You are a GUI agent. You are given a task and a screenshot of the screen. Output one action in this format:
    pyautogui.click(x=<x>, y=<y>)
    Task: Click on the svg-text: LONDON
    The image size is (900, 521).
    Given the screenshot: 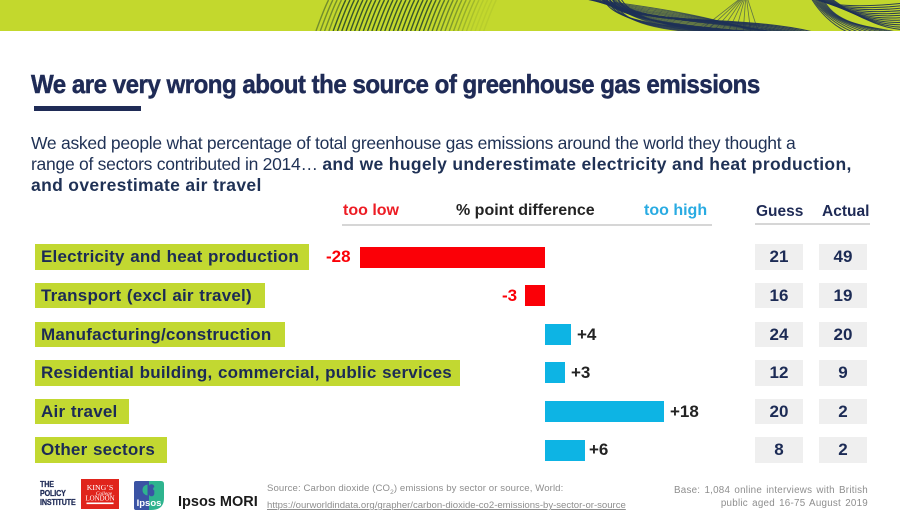 What is the action you would take?
    pyautogui.click(x=99, y=499)
    